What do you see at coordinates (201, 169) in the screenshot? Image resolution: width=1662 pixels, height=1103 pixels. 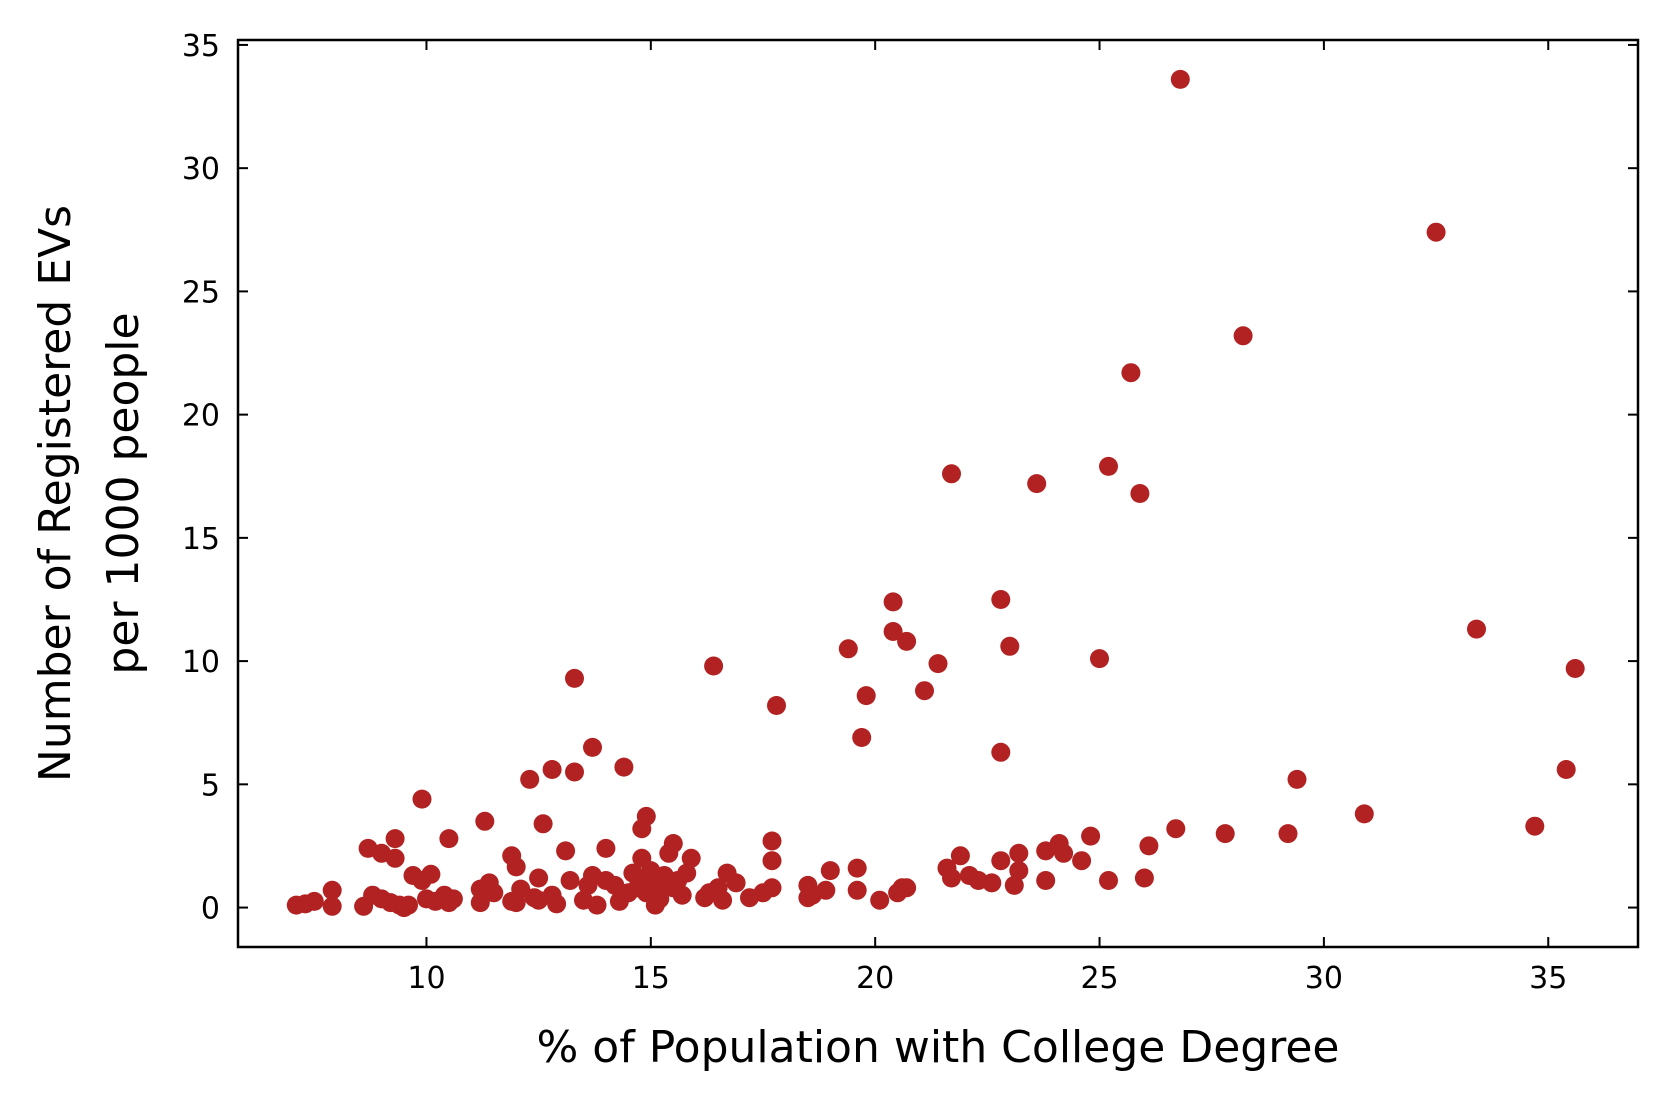 I see `y-tick-label: 30` at bounding box center [201, 169].